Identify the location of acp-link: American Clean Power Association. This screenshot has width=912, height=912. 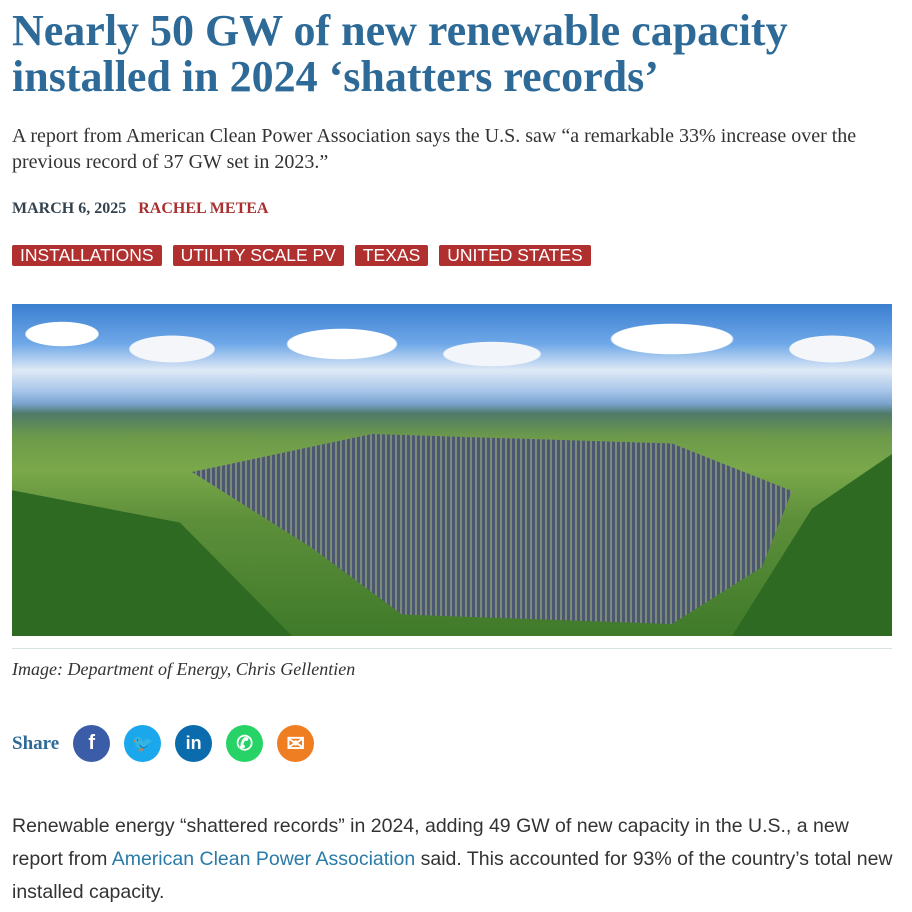
(263, 859).